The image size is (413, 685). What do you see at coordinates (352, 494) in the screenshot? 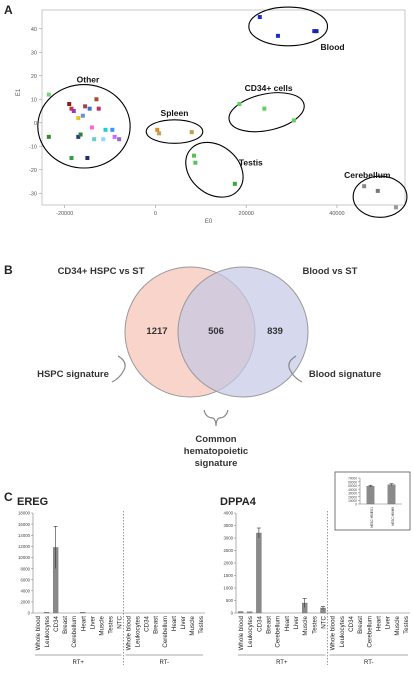
I see `y-tick-label: 30000` at bounding box center [352, 494].